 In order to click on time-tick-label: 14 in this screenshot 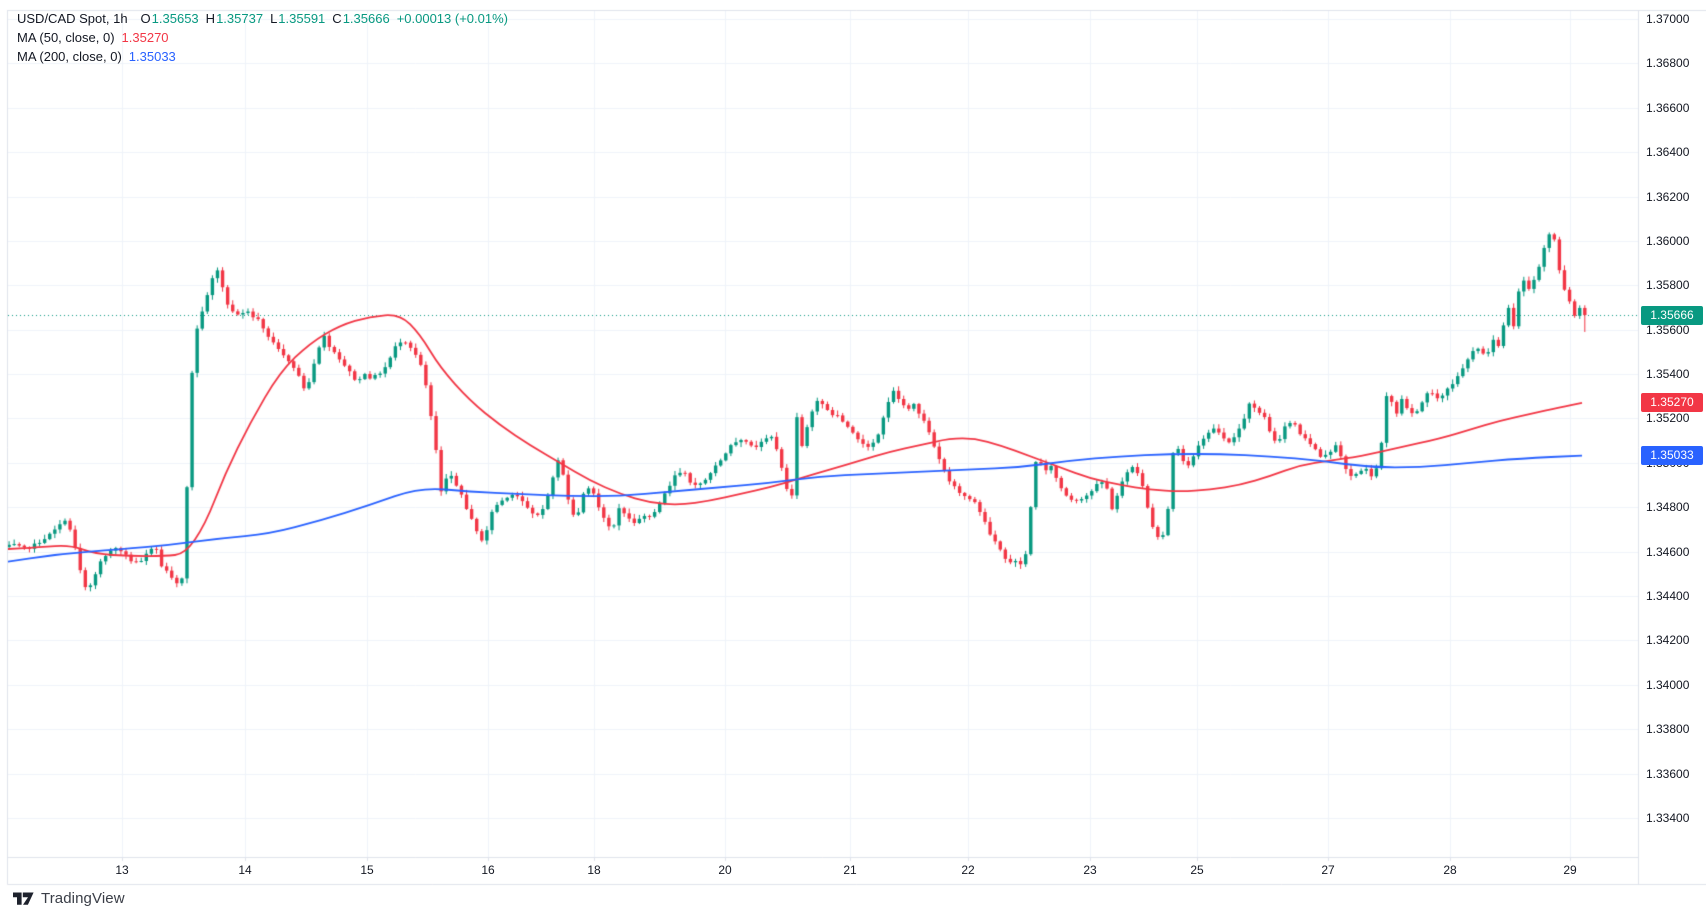, I will do `click(245, 870)`.